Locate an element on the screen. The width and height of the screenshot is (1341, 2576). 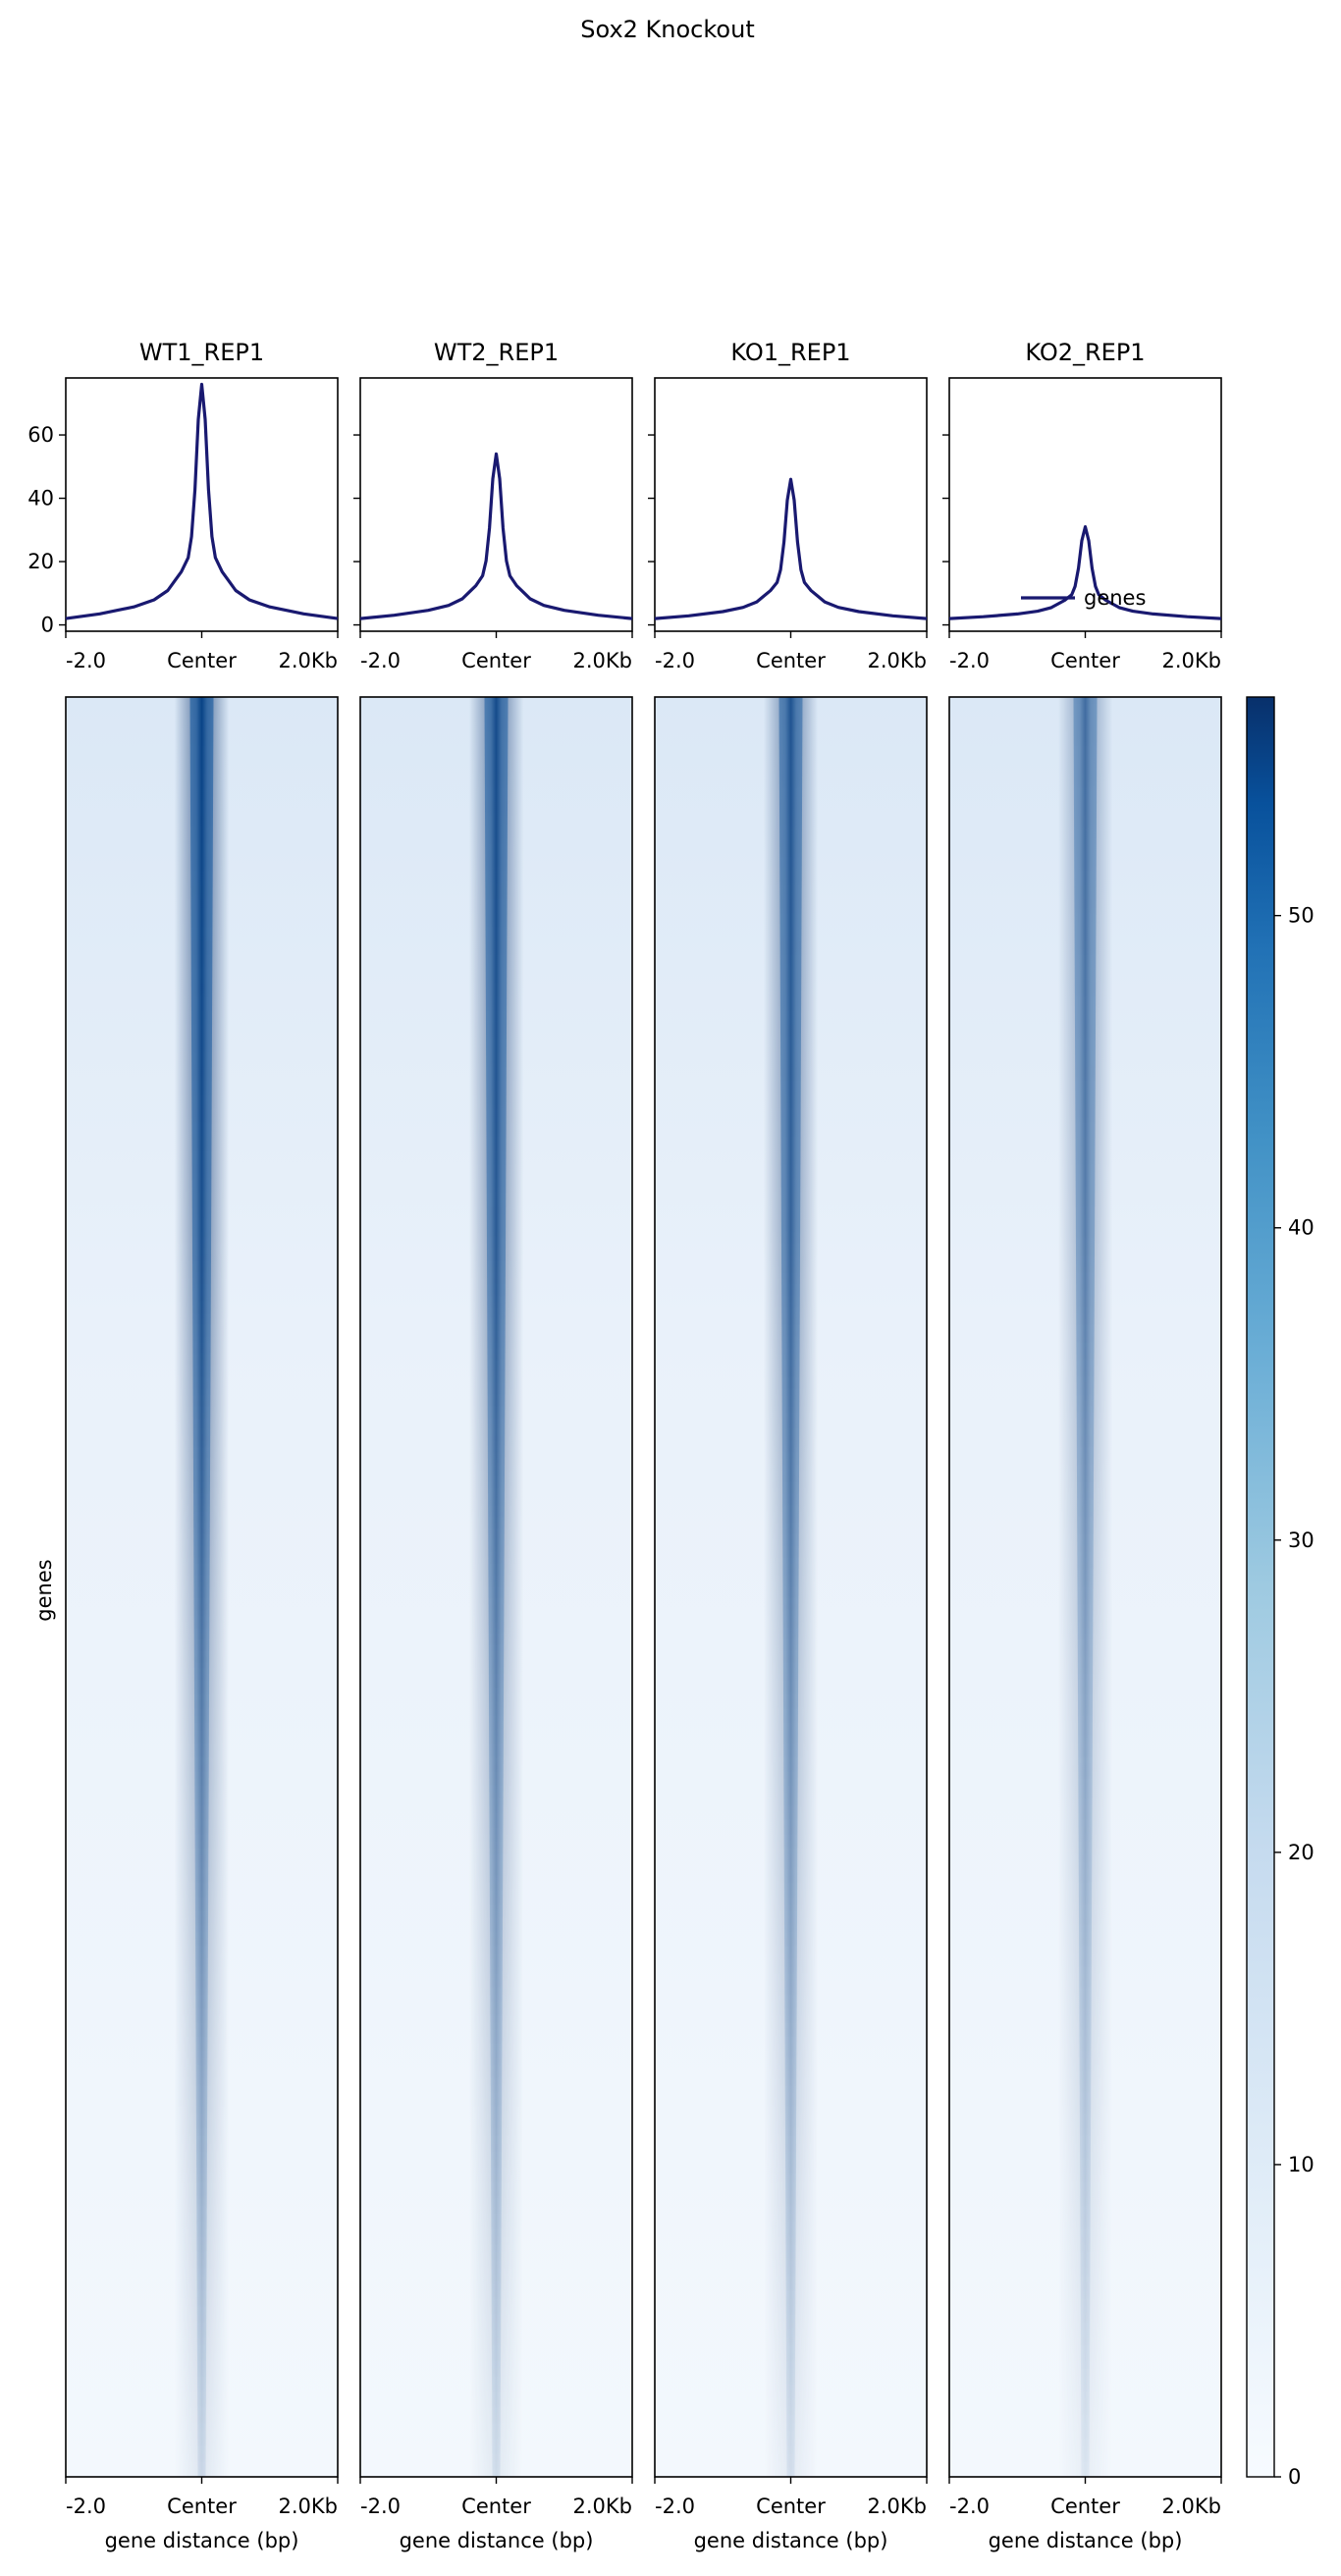
y-tick-label: 40 is located at coordinates (40, 498).